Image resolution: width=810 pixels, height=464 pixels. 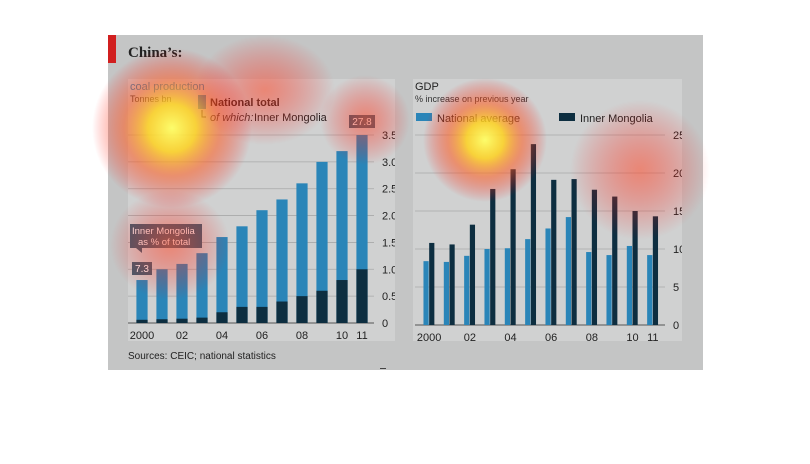 I want to click on y-tick-label: 10, so click(x=677, y=250).